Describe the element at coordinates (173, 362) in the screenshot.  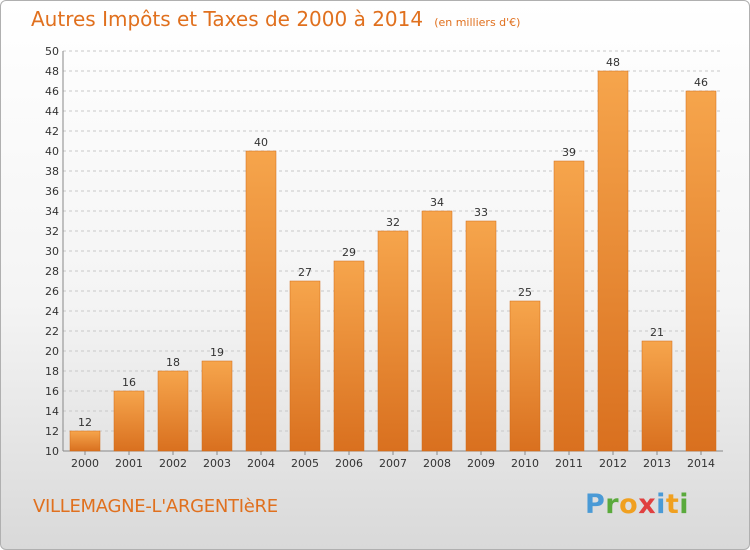
I see `data-label-2002: 18` at that location.